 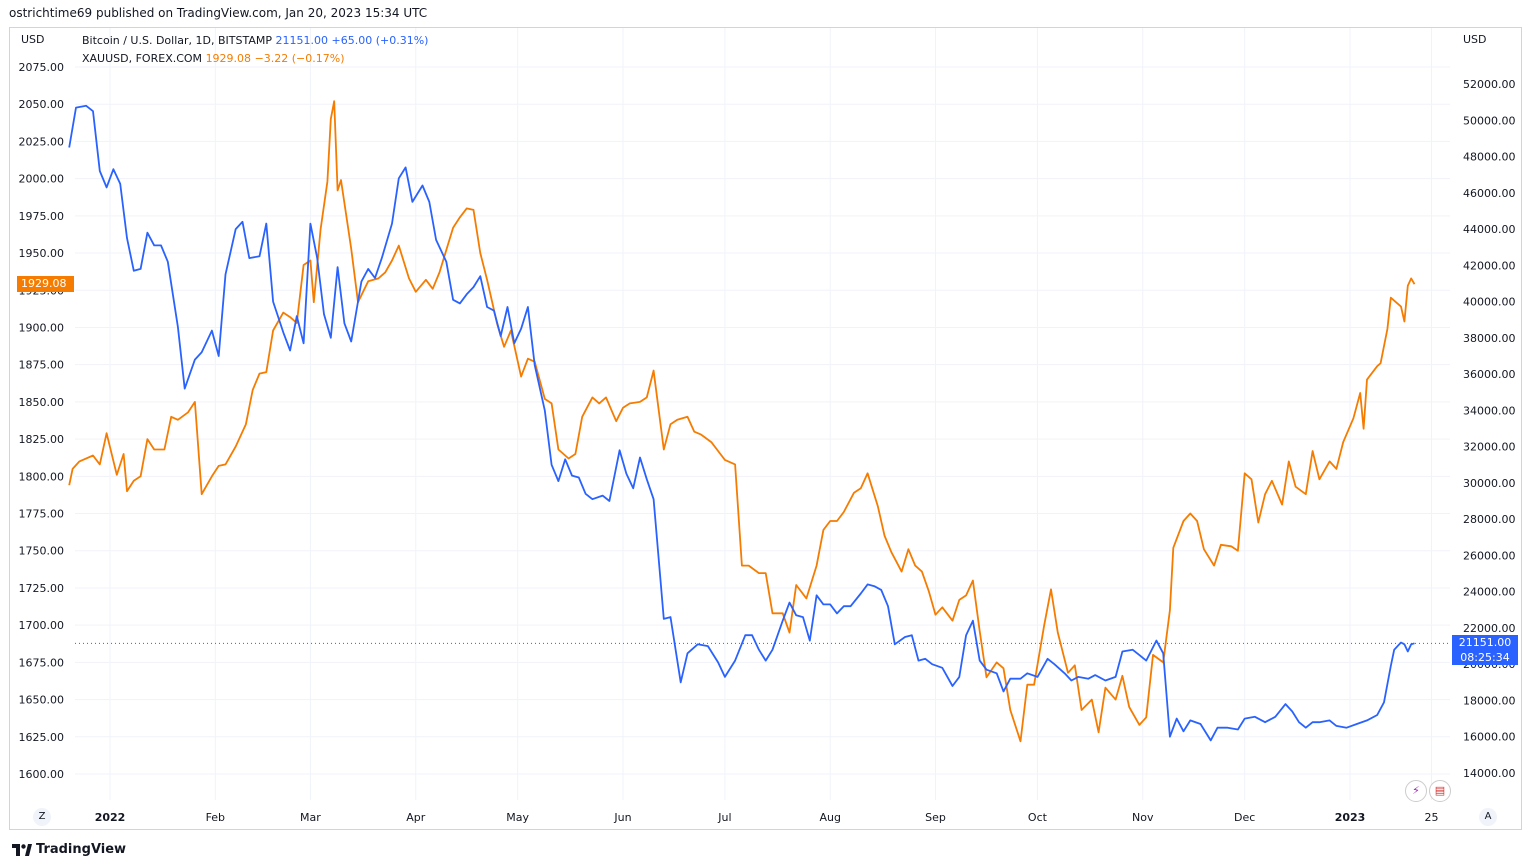 I want to click on right-axis-unit: USD, so click(x=1475, y=39).